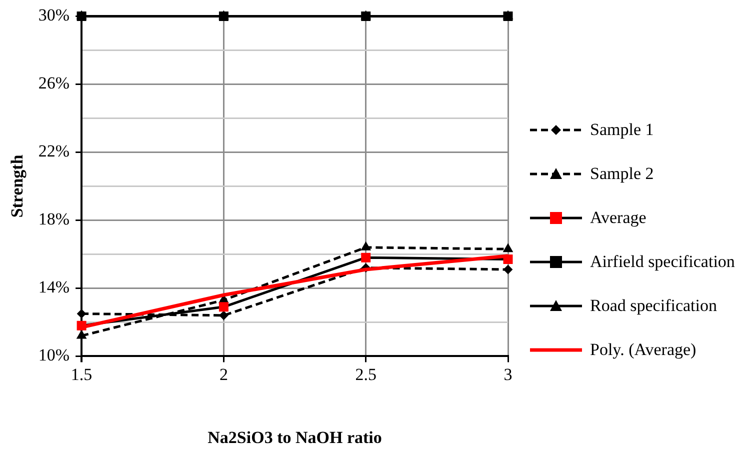 This screenshot has width=750, height=459. Describe the element at coordinates (54, 219) in the screenshot. I see `y-tick-label: 18%` at that location.